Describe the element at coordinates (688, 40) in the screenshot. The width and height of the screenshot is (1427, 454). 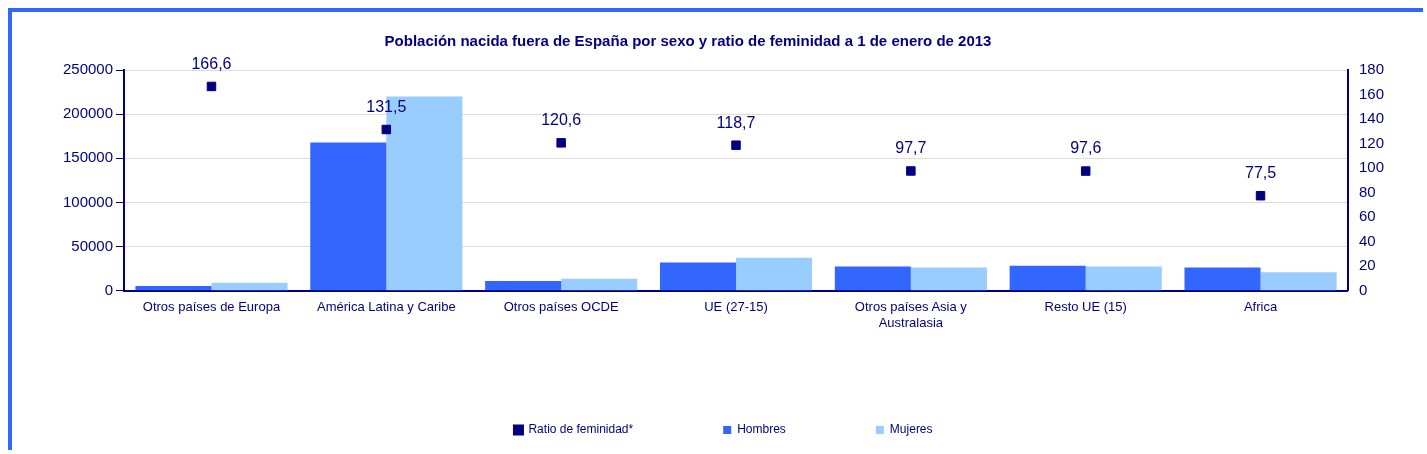
I see `chart-title: Población nacida fuera de España por sexo y ratio de feminidad a 1 de enero de 2013` at that location.